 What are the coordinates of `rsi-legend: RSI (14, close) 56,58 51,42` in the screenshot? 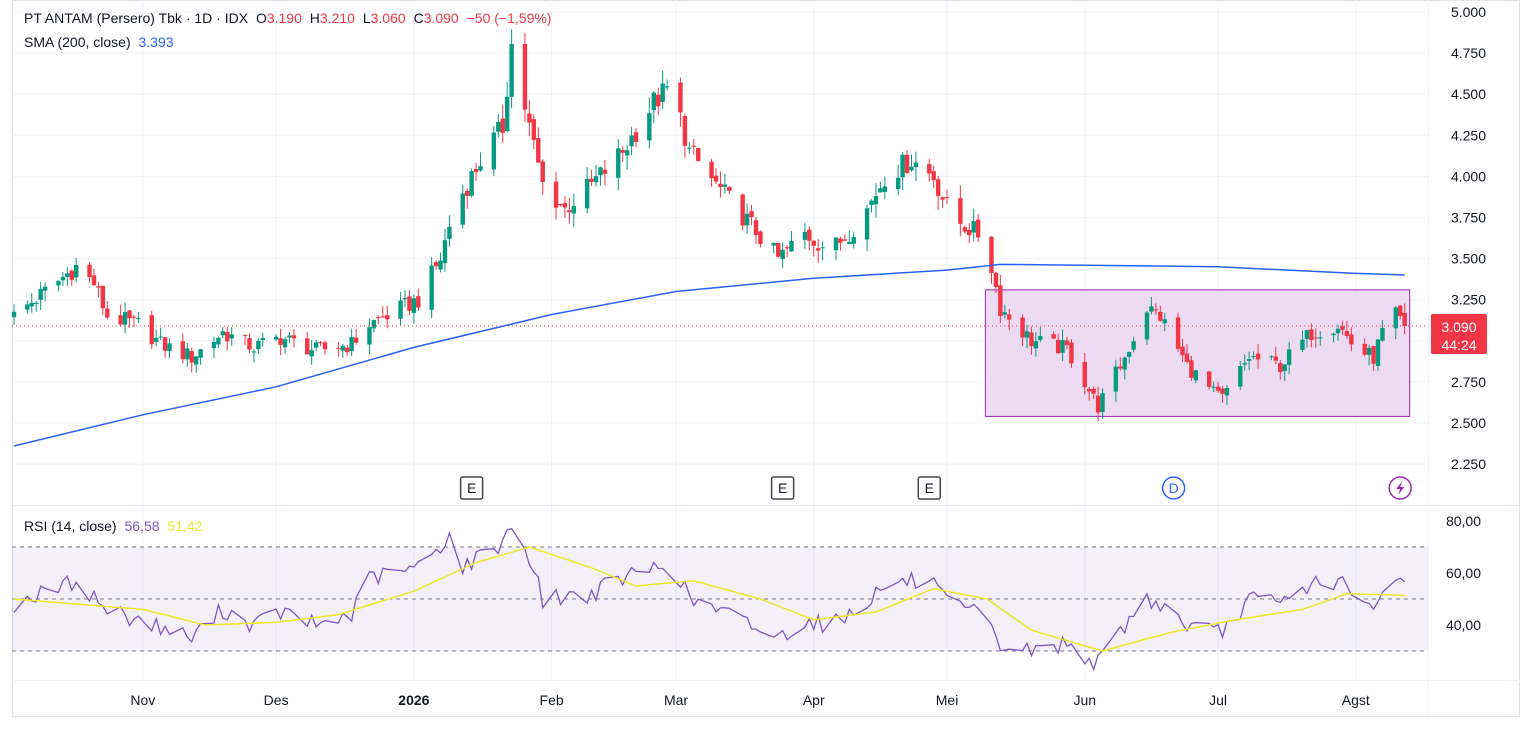 It's located at (115, 526).